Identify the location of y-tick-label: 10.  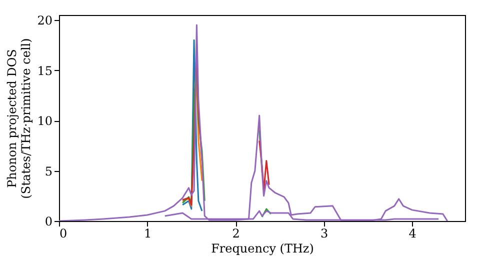
(44, 121).